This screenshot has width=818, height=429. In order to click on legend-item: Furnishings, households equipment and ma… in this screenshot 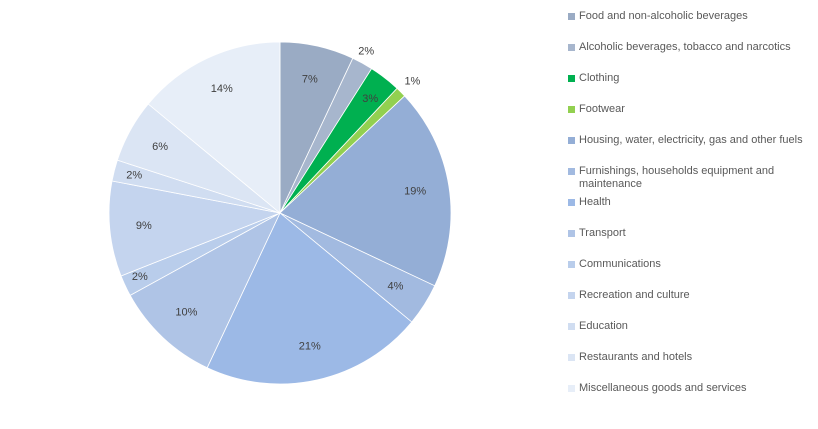, I will do `click(692, 178)`.